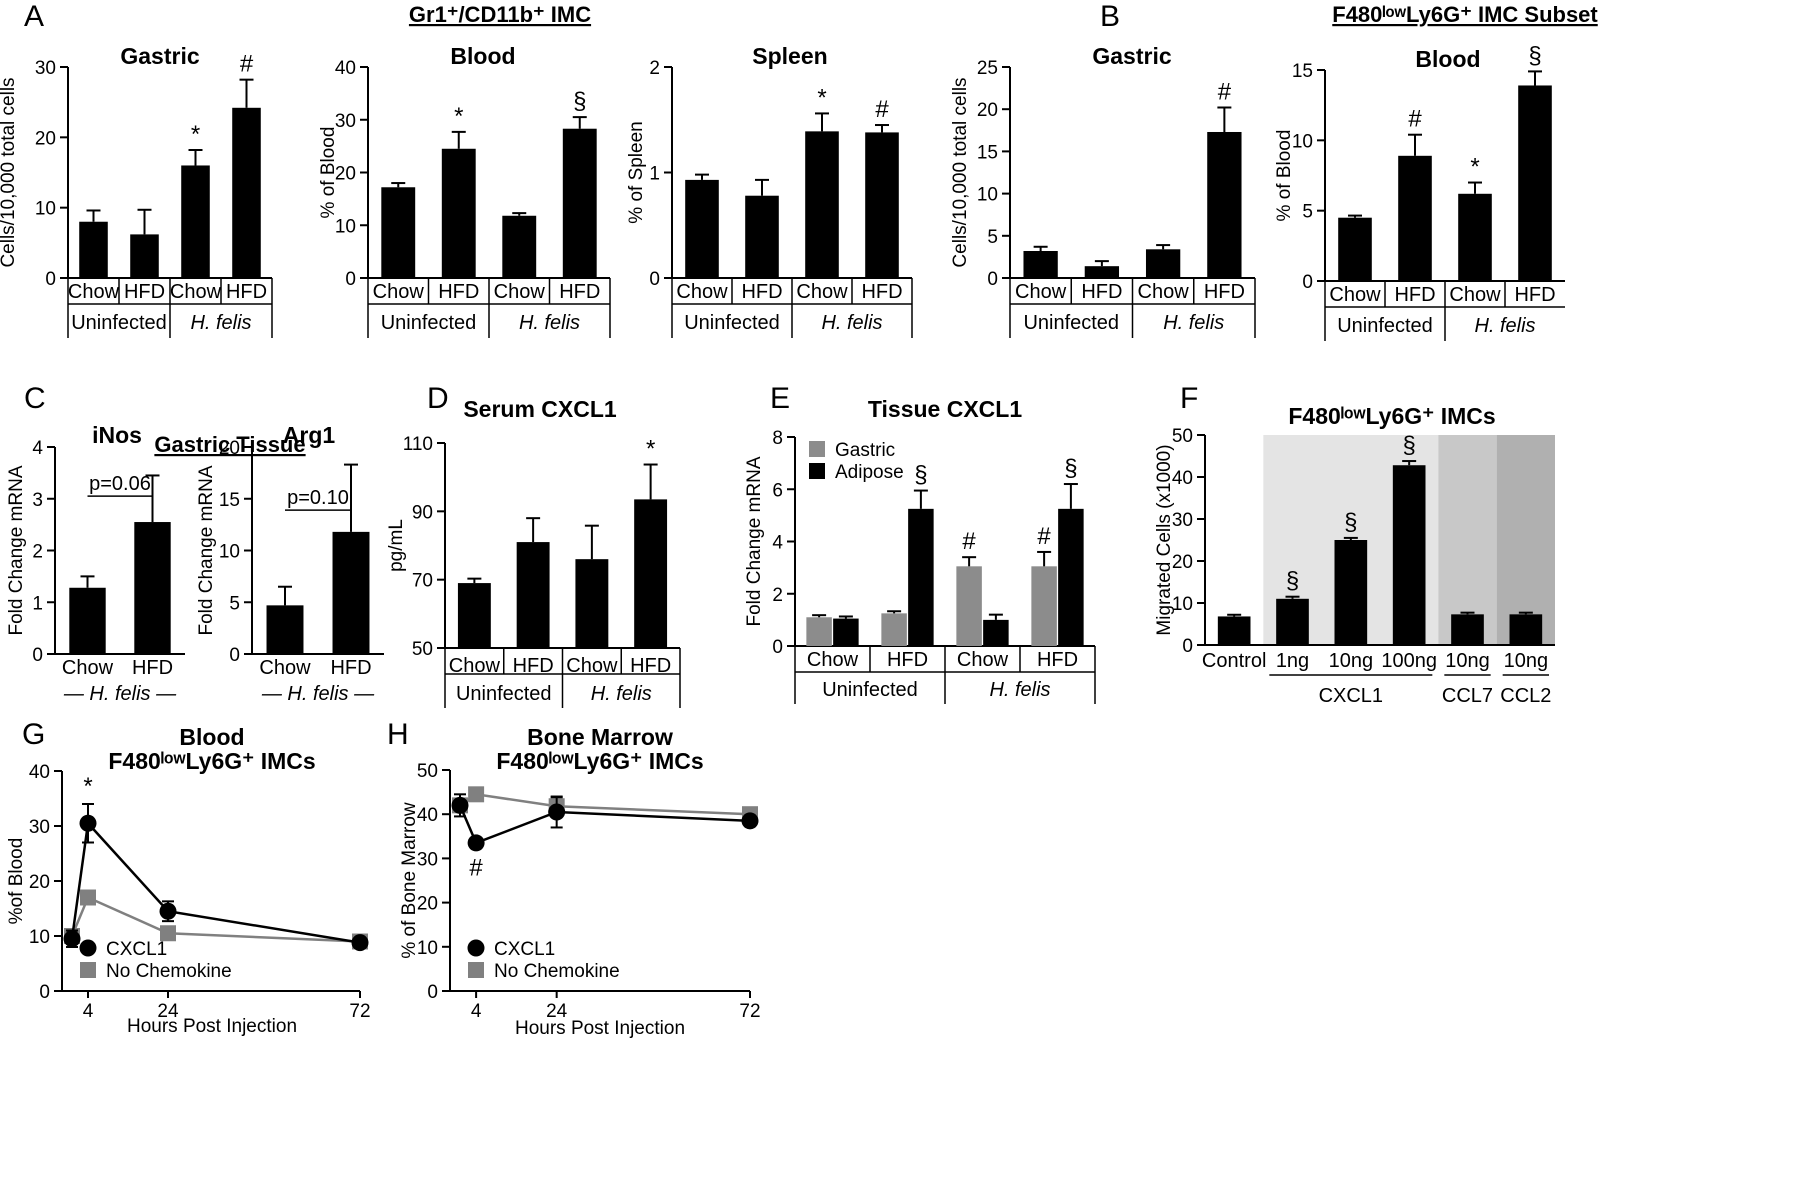 Image resolution: width=1800 pixels, height=1191 pixels. Describe the element at coordinates (427, 771) in the screenshot. I see `y-tick-label: 50` at that location.